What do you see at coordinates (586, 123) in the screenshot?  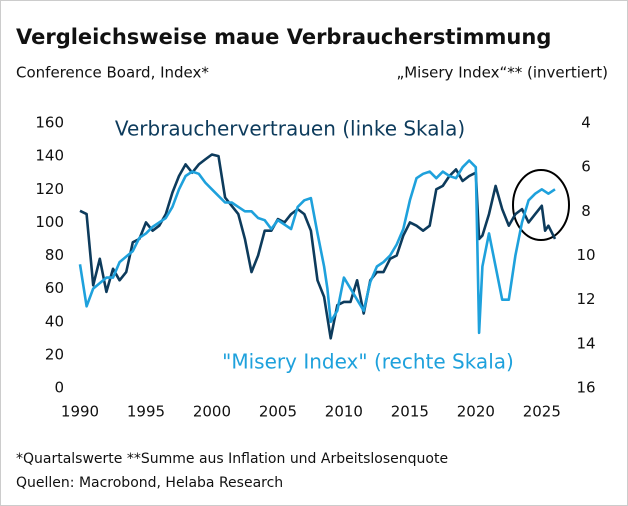 I see `y2-tick-label: 4` at bounding box center [586, 123].